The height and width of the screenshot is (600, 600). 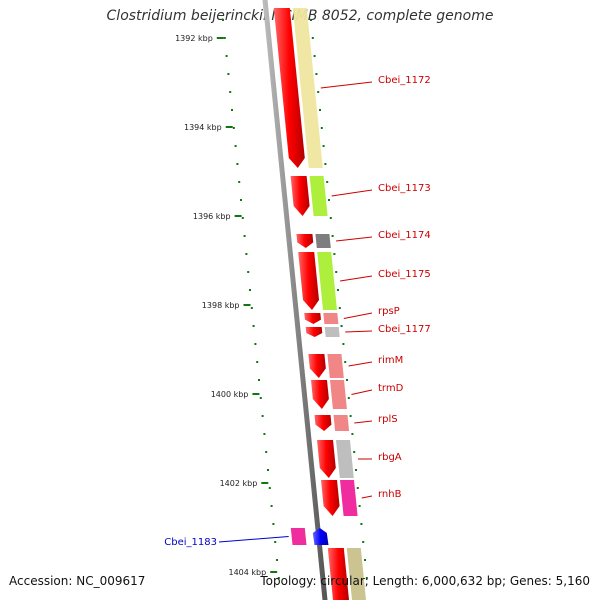 What do you see at coordinates (358, 315) in the screenshot?
I see `leader-line-rpsP` at bounding box center [358, 315].